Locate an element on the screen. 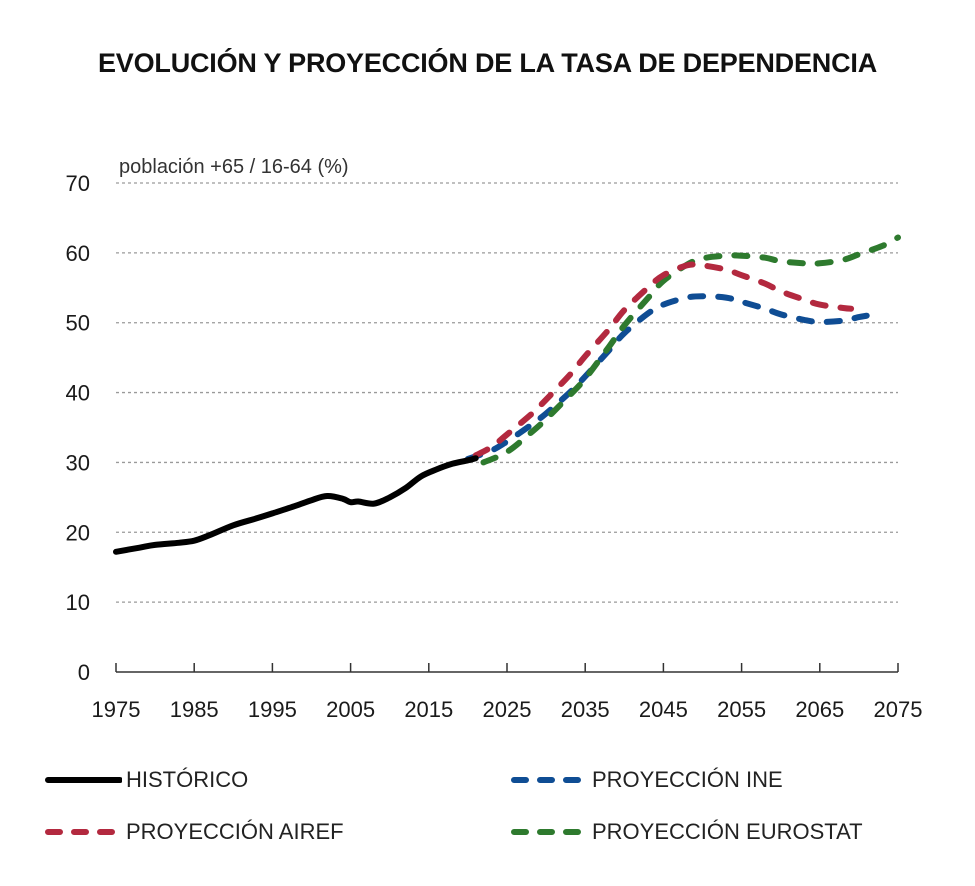  legend-label-ine: PROYECCIÓN INE is located at coordinates (687, 779).